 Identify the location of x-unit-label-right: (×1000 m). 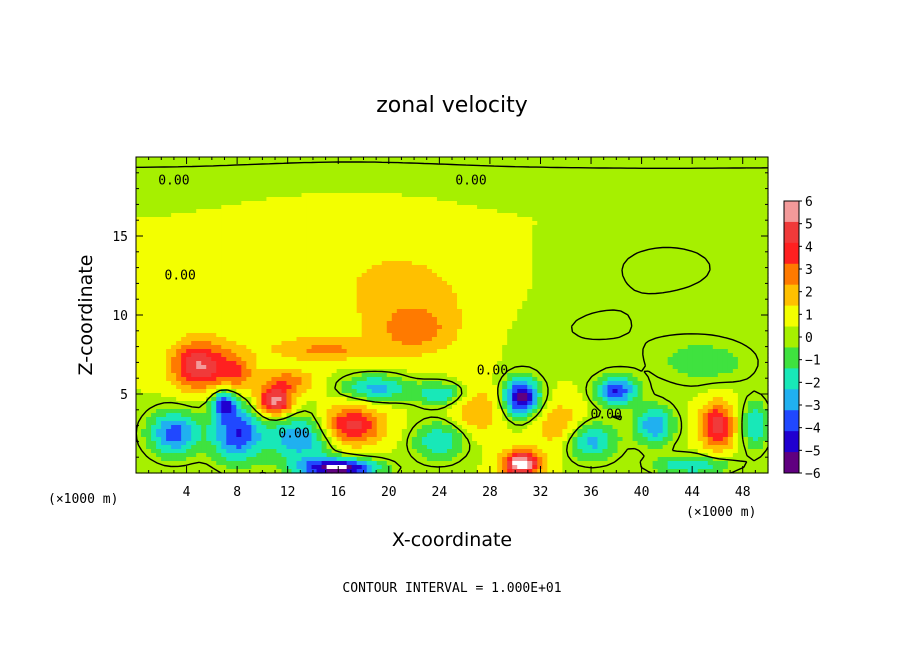
(721, 512).